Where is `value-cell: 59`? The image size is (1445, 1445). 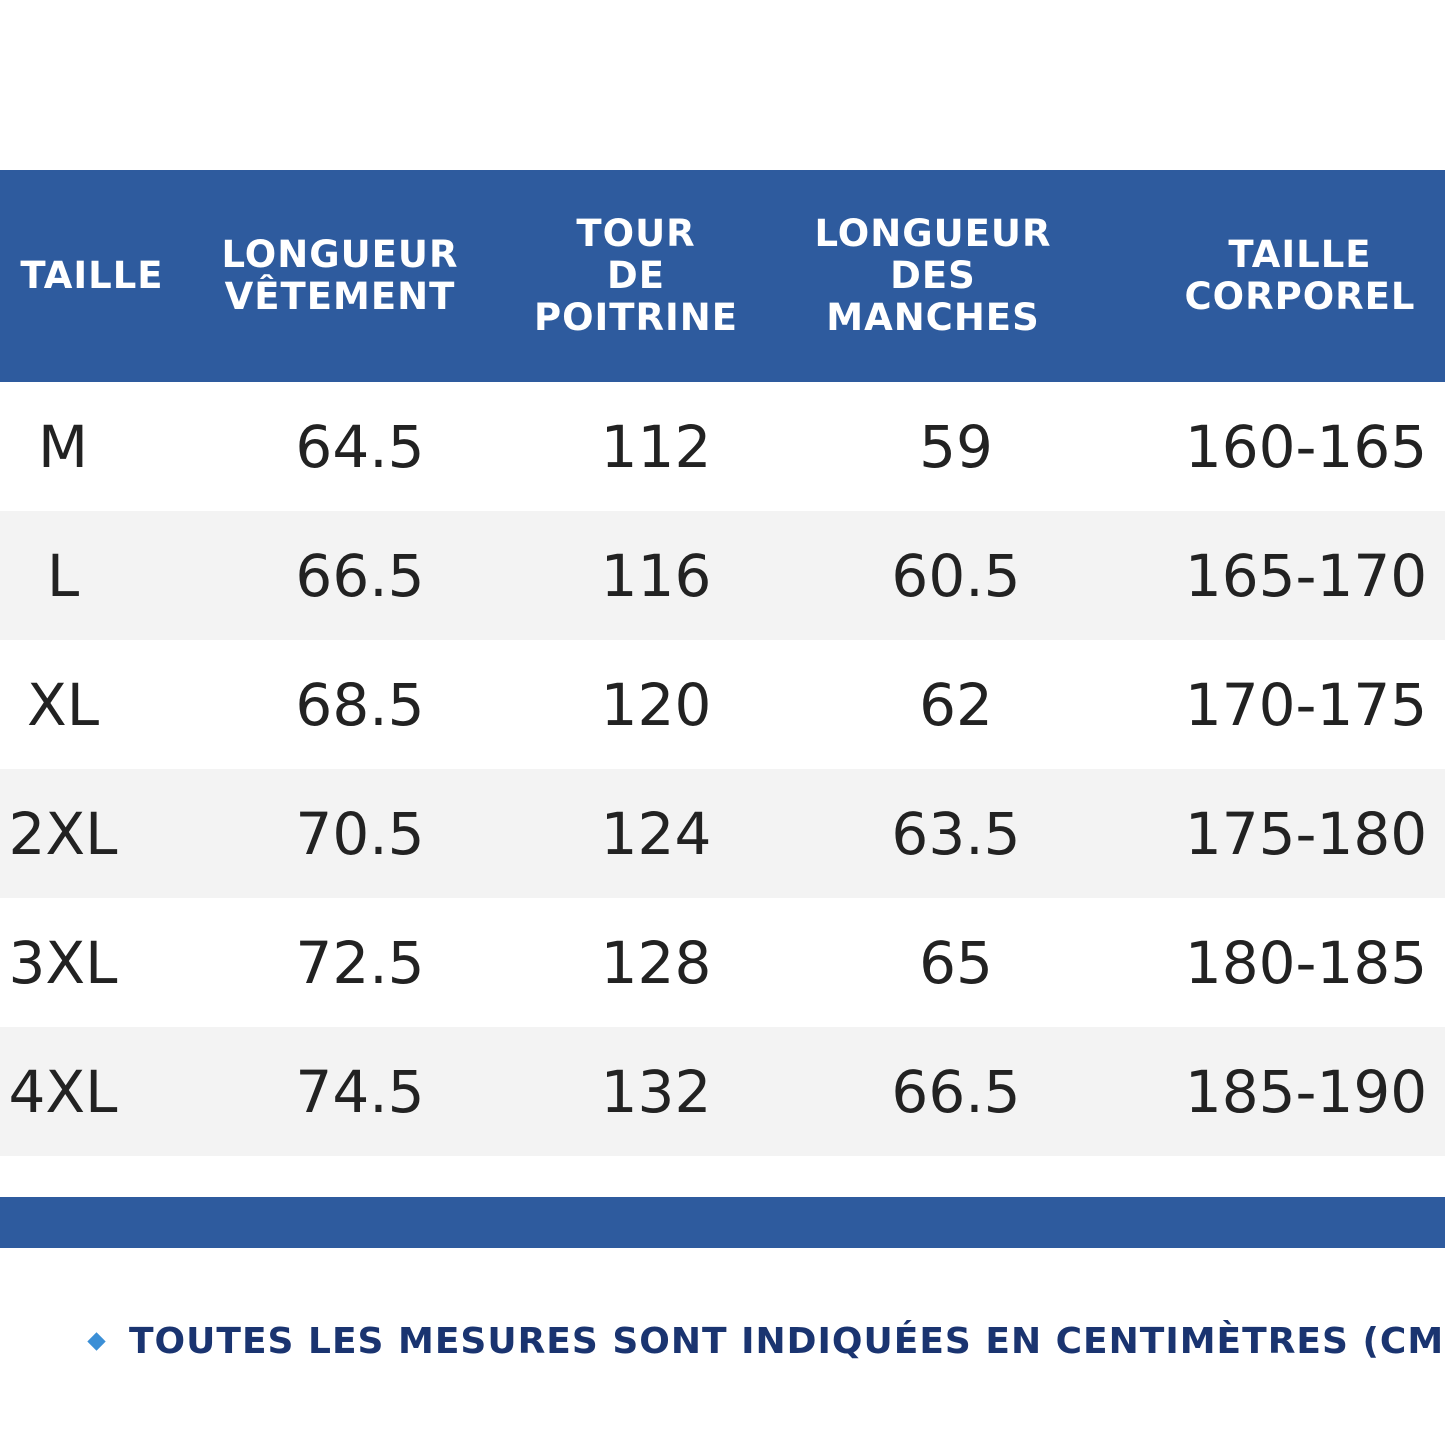
value-cell: 59 is located at coordinates (956, 446).